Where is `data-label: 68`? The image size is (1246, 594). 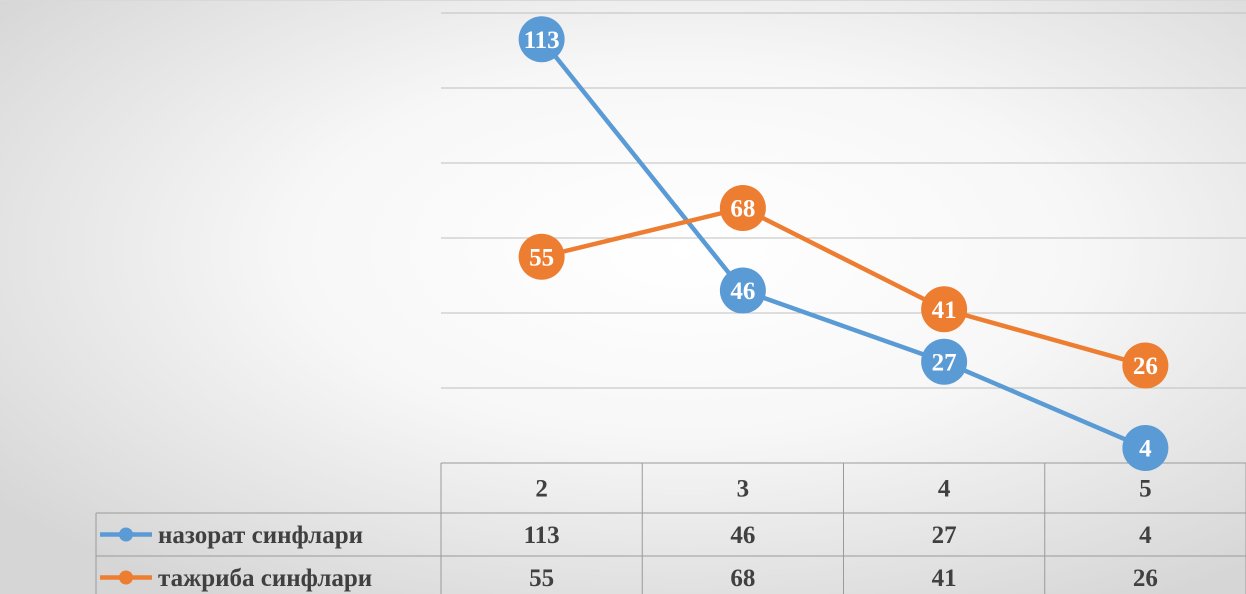
data-label: 68 is located at coordinates (742, 209).